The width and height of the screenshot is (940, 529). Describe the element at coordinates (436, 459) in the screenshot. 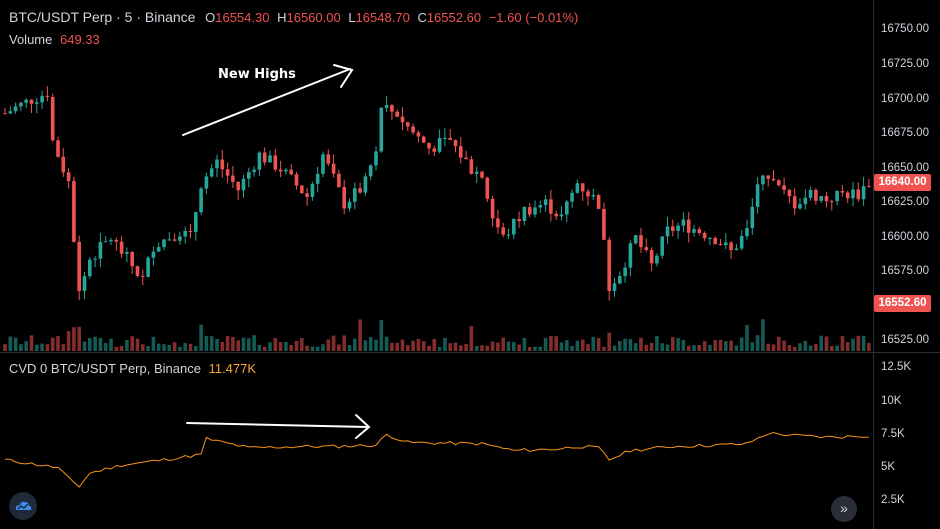

I see `cvd-line` at that location.